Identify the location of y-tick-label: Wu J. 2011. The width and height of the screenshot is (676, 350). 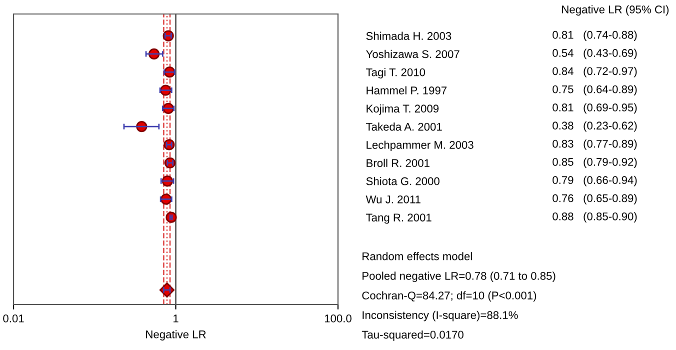
(393, 199).